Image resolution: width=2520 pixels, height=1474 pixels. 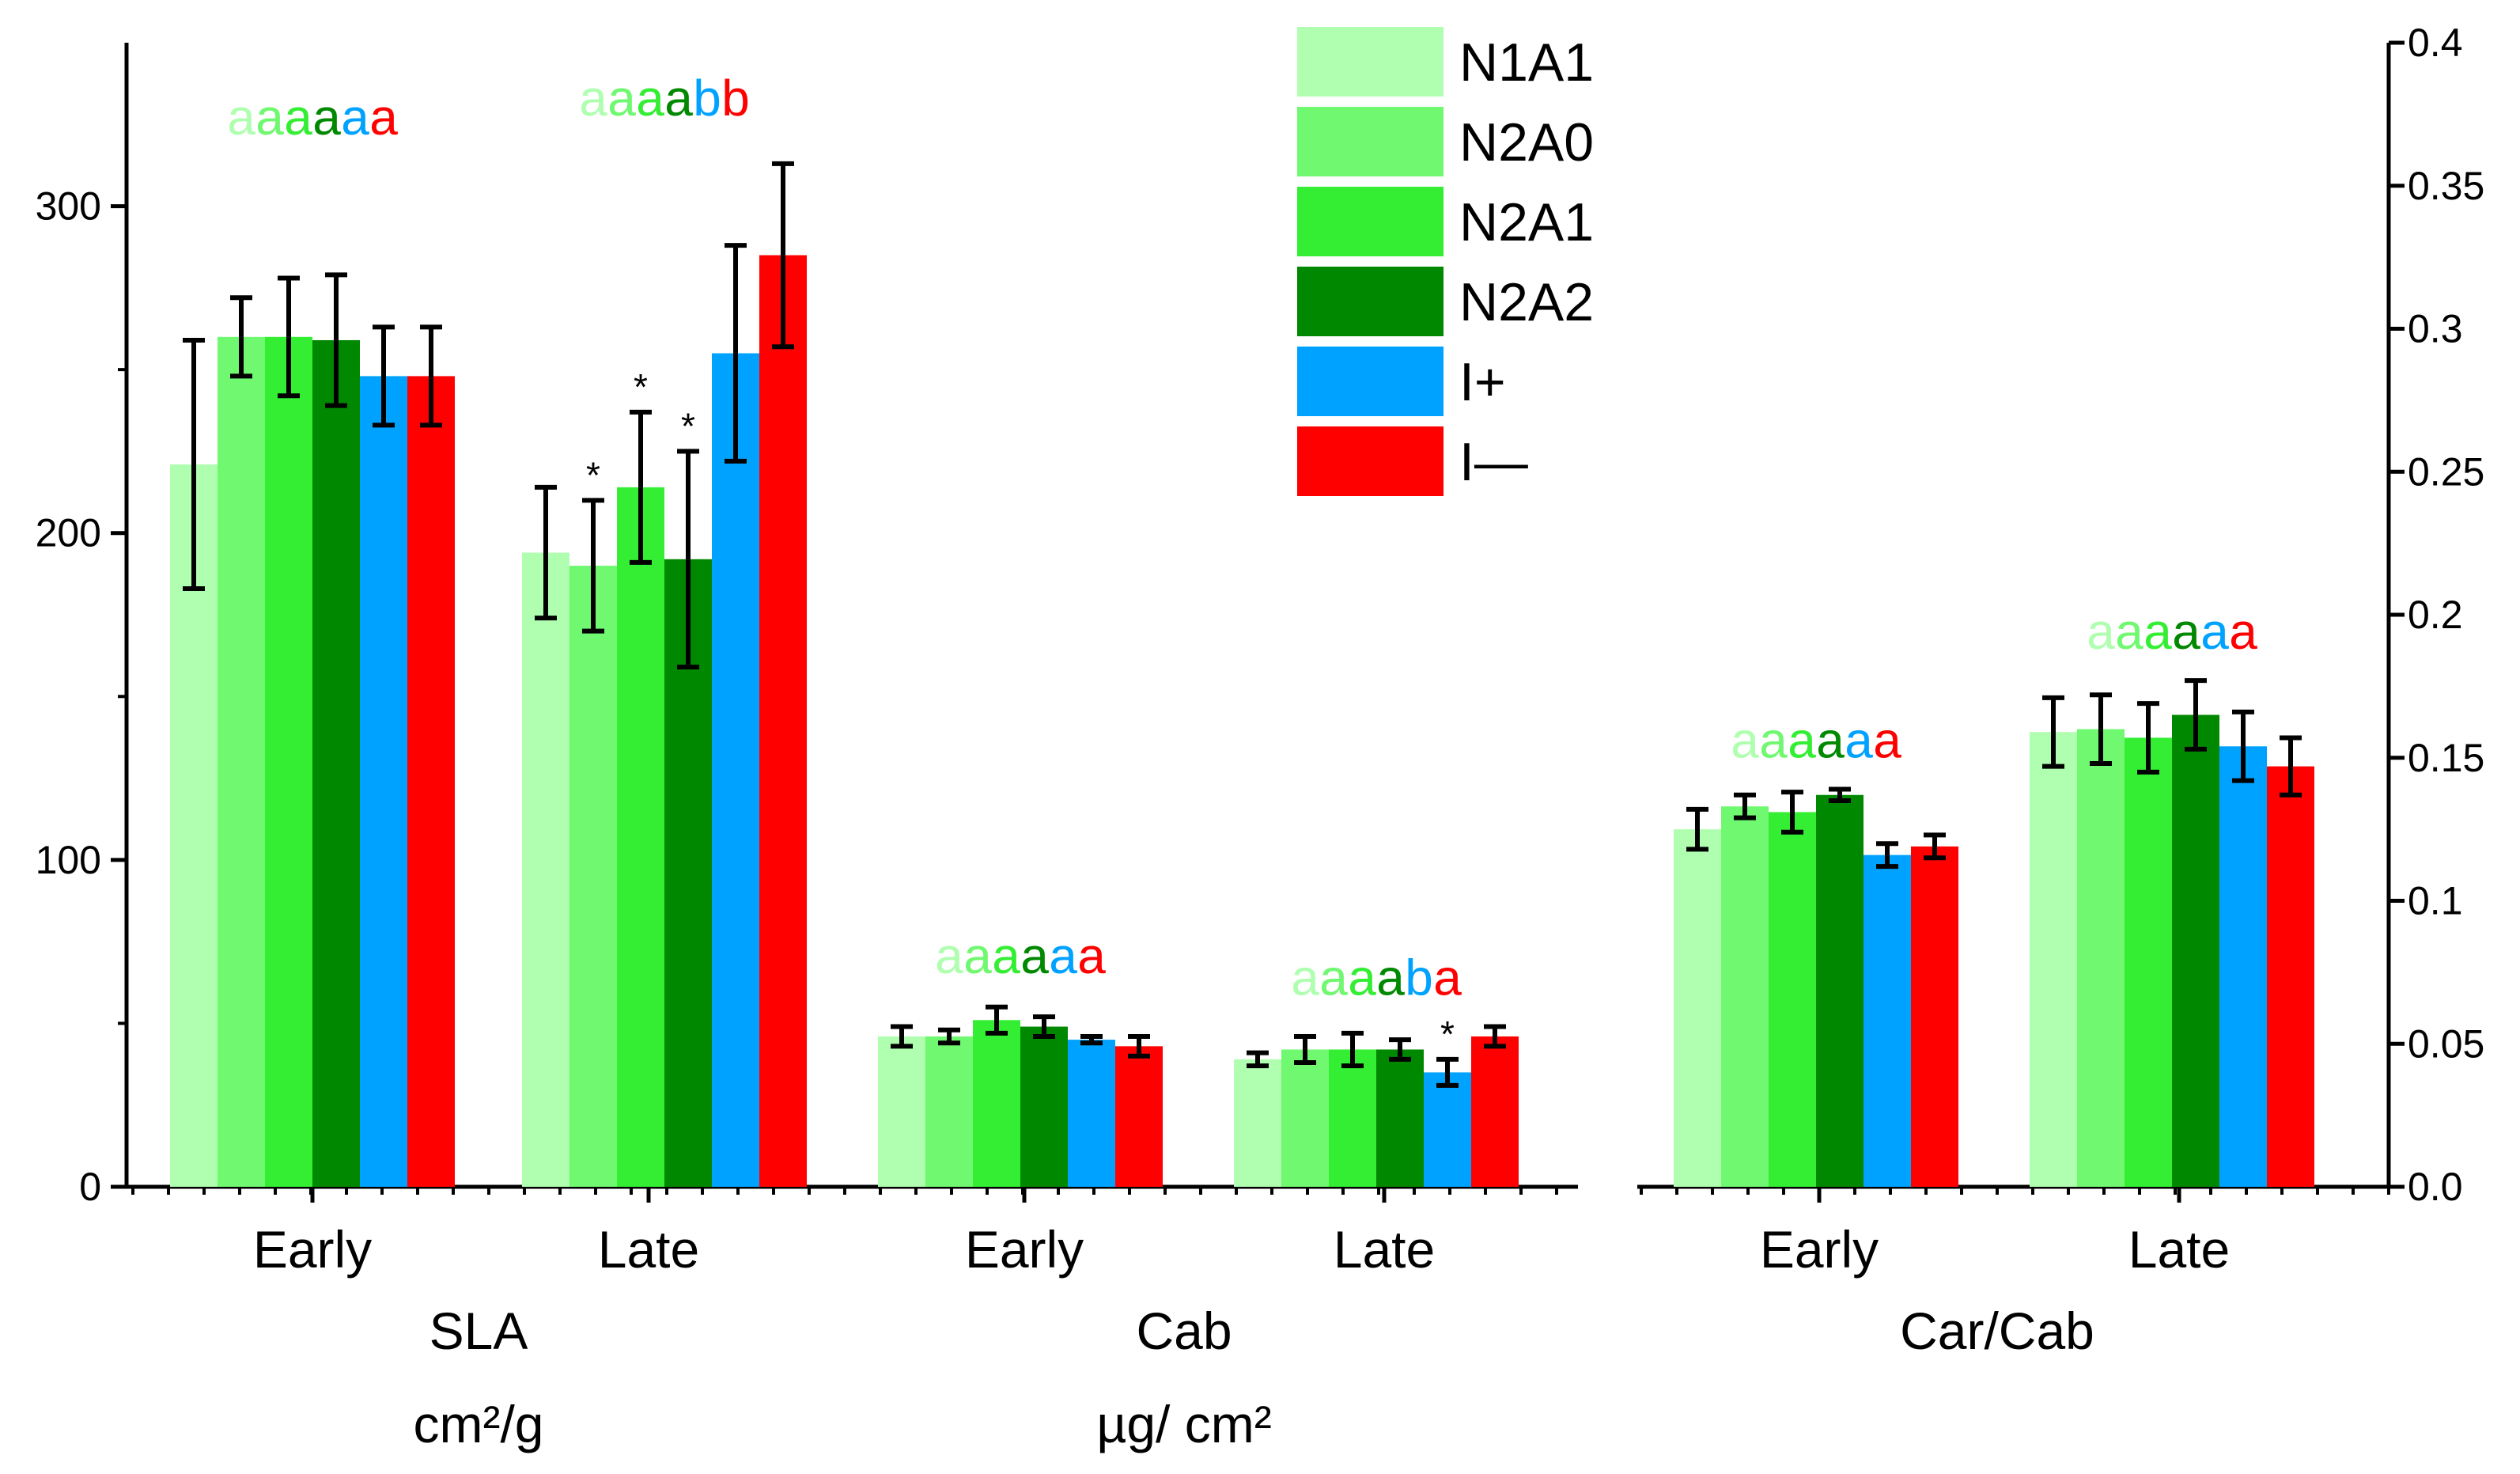 I want to click on right-tick-label: 0.3, so click(x=2435, y=329).